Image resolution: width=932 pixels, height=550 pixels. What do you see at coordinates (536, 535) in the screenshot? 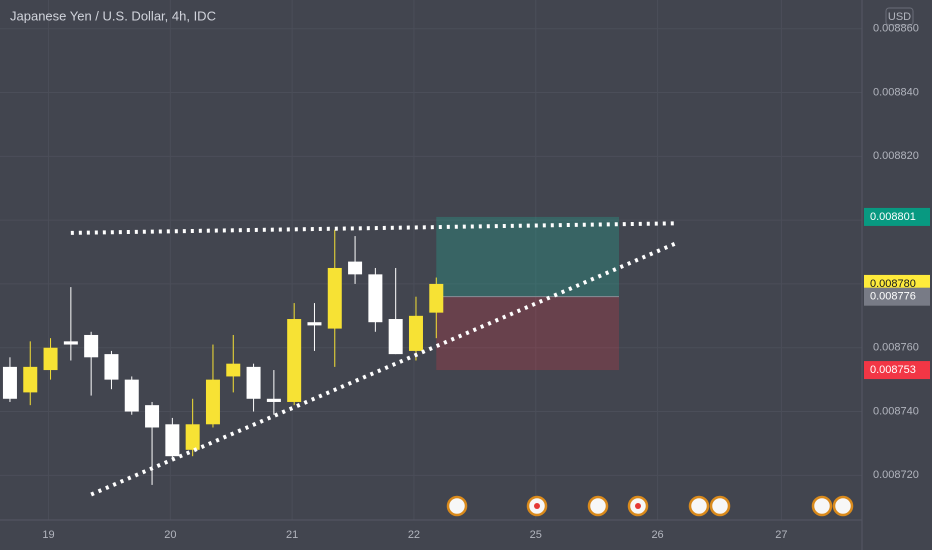
I see `x-tick-label: 25` at bounding box center [536, 535].